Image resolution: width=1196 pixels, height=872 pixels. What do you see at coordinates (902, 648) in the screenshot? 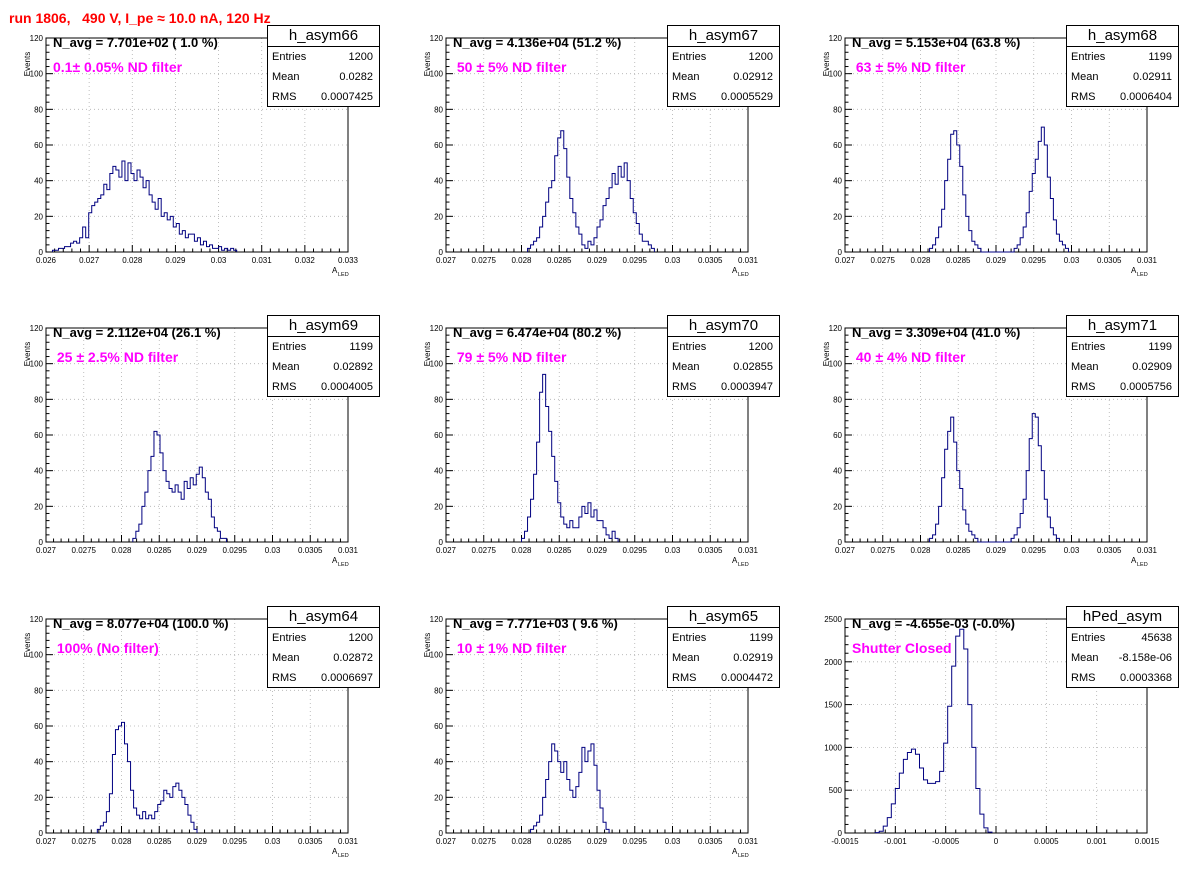
I see `filter-label: Shutter Closed` at bounding box center [902, 648].